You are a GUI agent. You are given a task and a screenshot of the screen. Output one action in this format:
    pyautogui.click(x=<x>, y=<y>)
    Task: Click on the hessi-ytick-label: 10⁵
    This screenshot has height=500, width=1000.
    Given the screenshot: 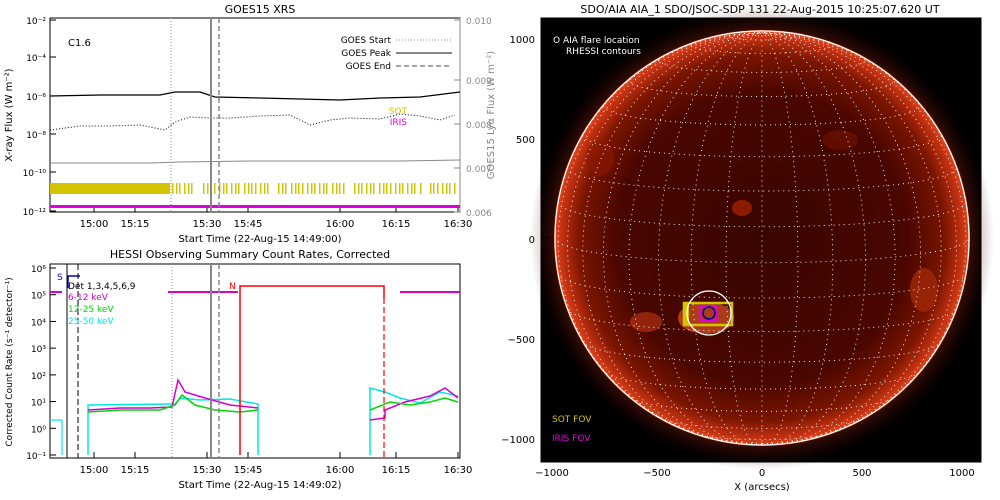 What is the action you would take?
    pyautogui.click(x=38, y=297)
    